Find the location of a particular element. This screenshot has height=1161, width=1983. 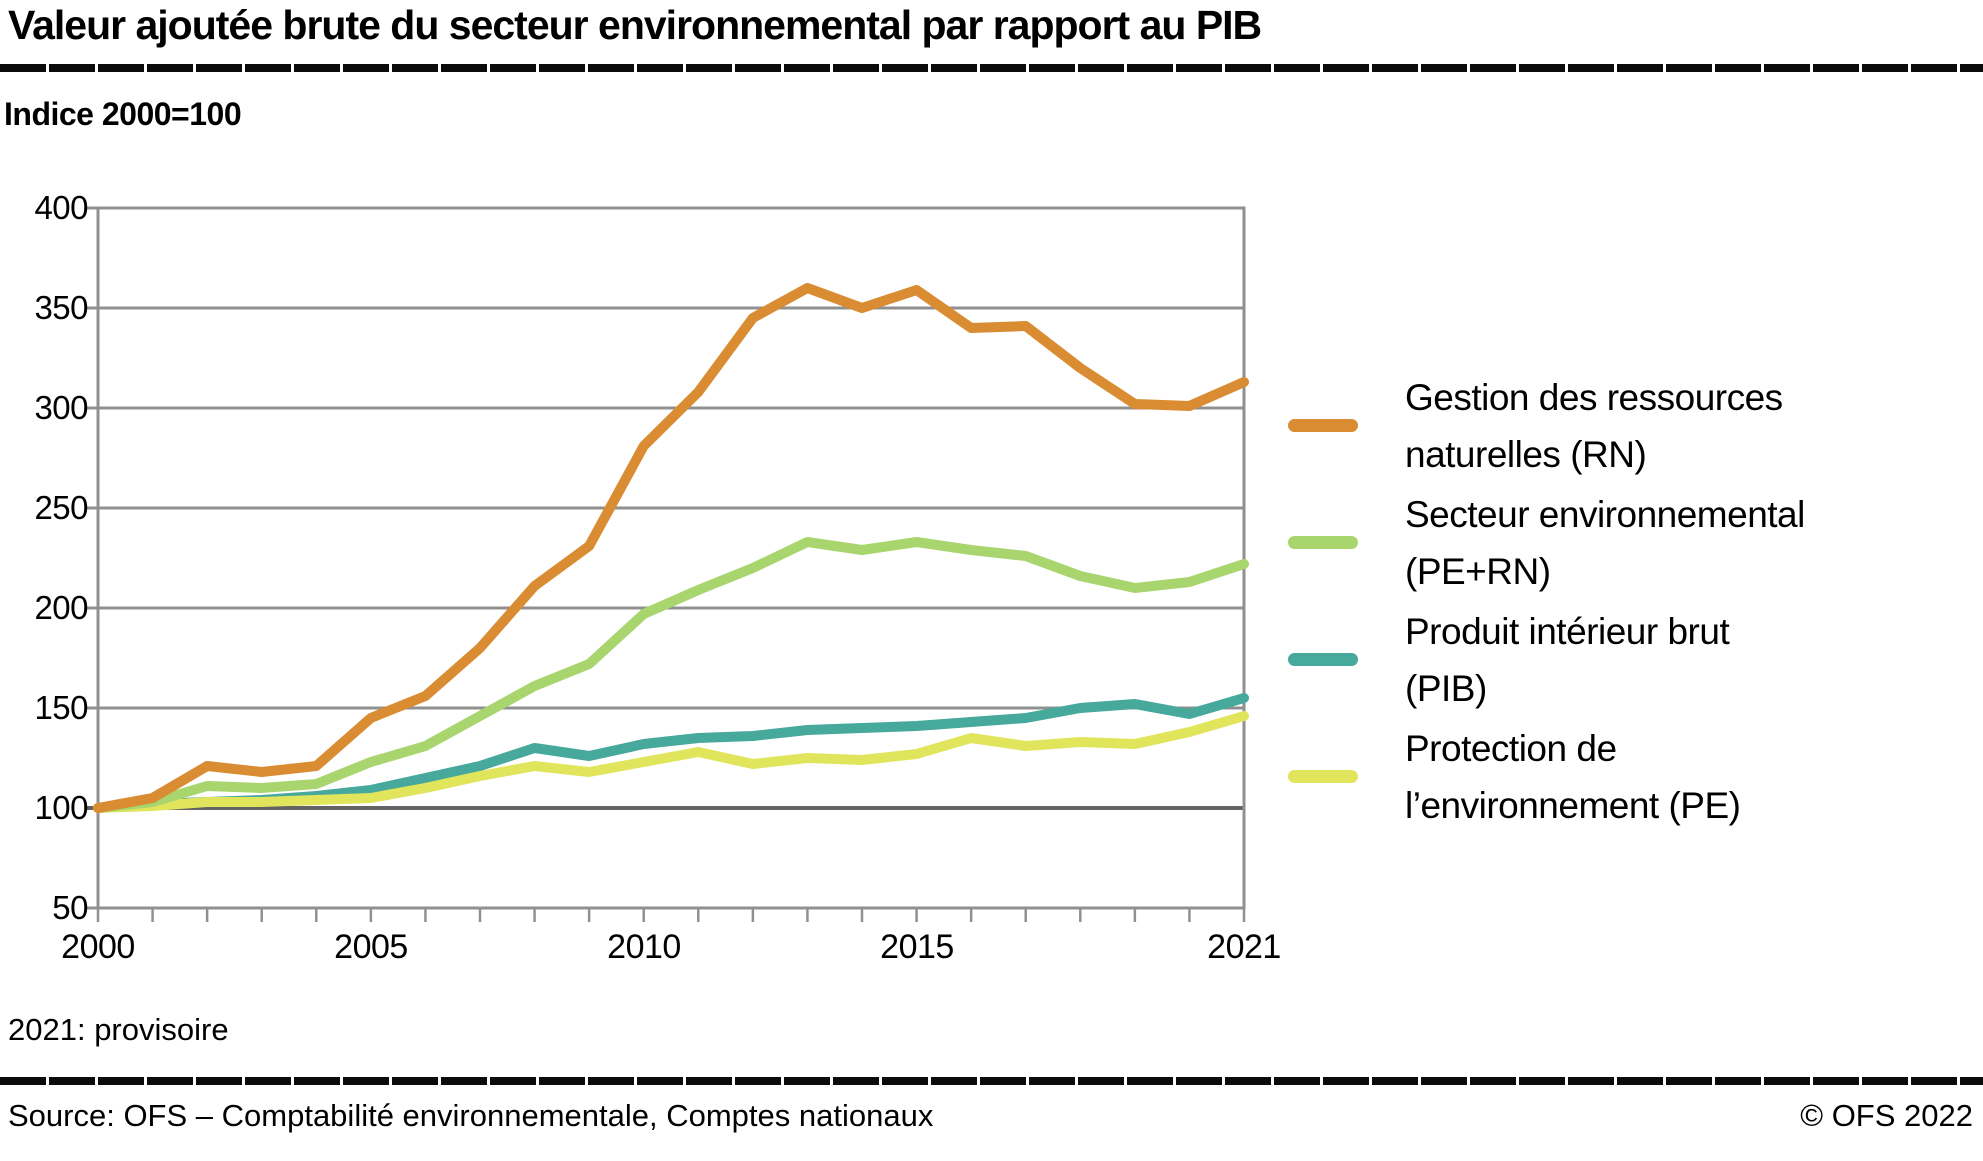

legend-item-pe: Protection de l’environnement (PE) is located at coordinates (1633, 777).